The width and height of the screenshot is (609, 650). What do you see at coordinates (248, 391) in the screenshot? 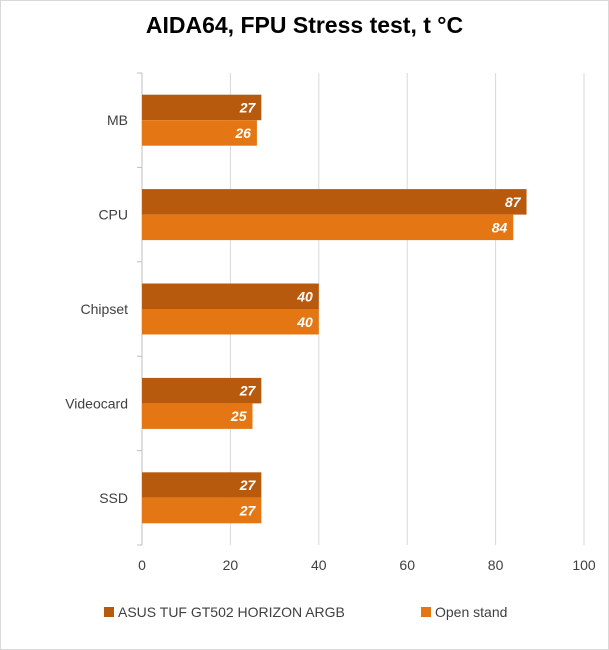
I see `data-label-videocard-series-1: 27` at bounding box center [248, 391].